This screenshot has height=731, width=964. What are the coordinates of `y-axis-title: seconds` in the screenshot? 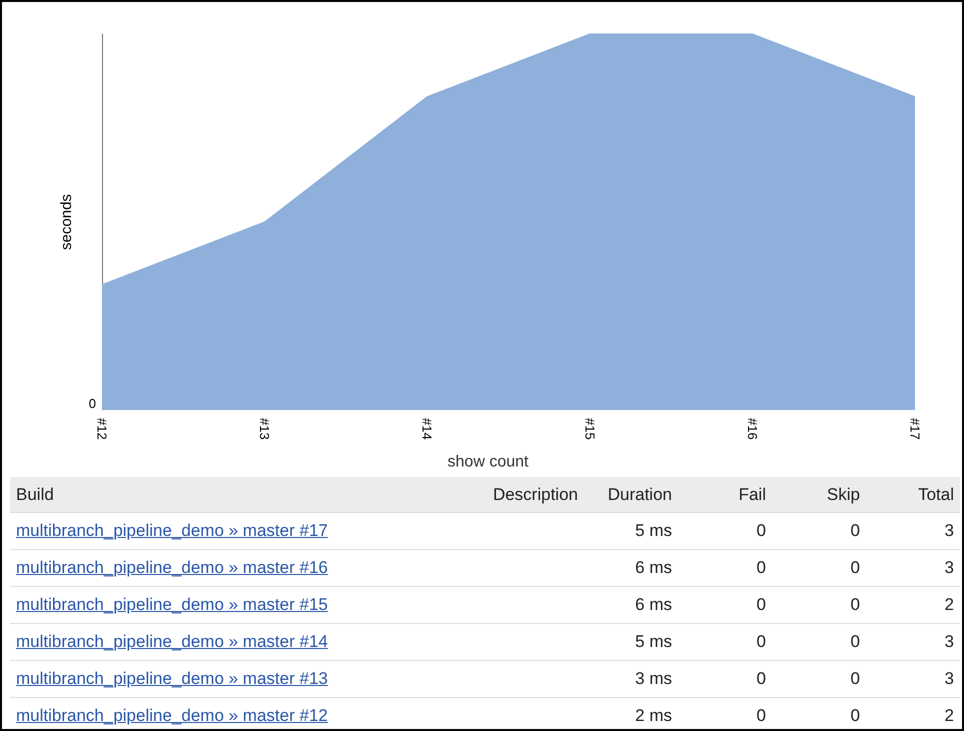 It's located at (66, 222).